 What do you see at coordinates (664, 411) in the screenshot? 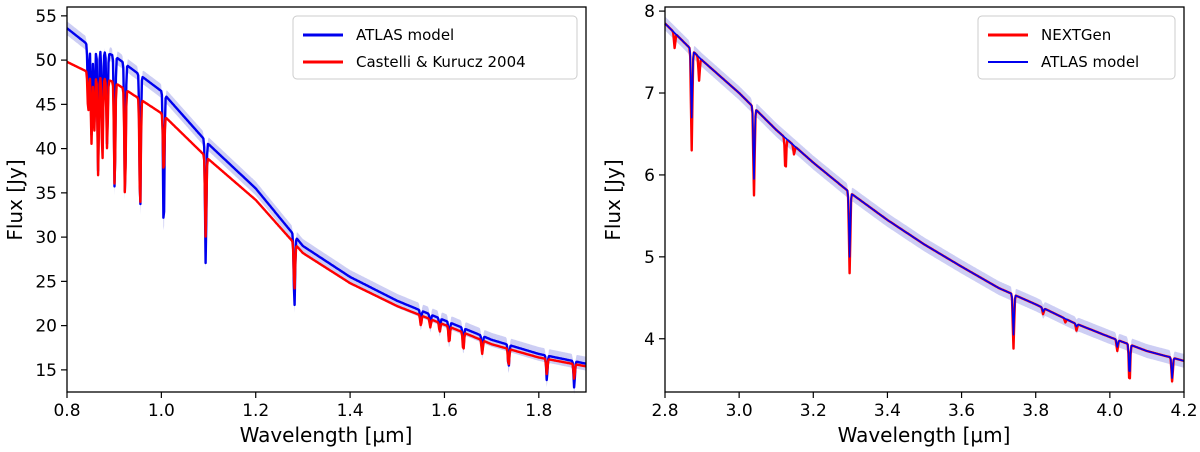
I see `chart-right-xtick-label: 2.8` at bounding box center [664, 411].